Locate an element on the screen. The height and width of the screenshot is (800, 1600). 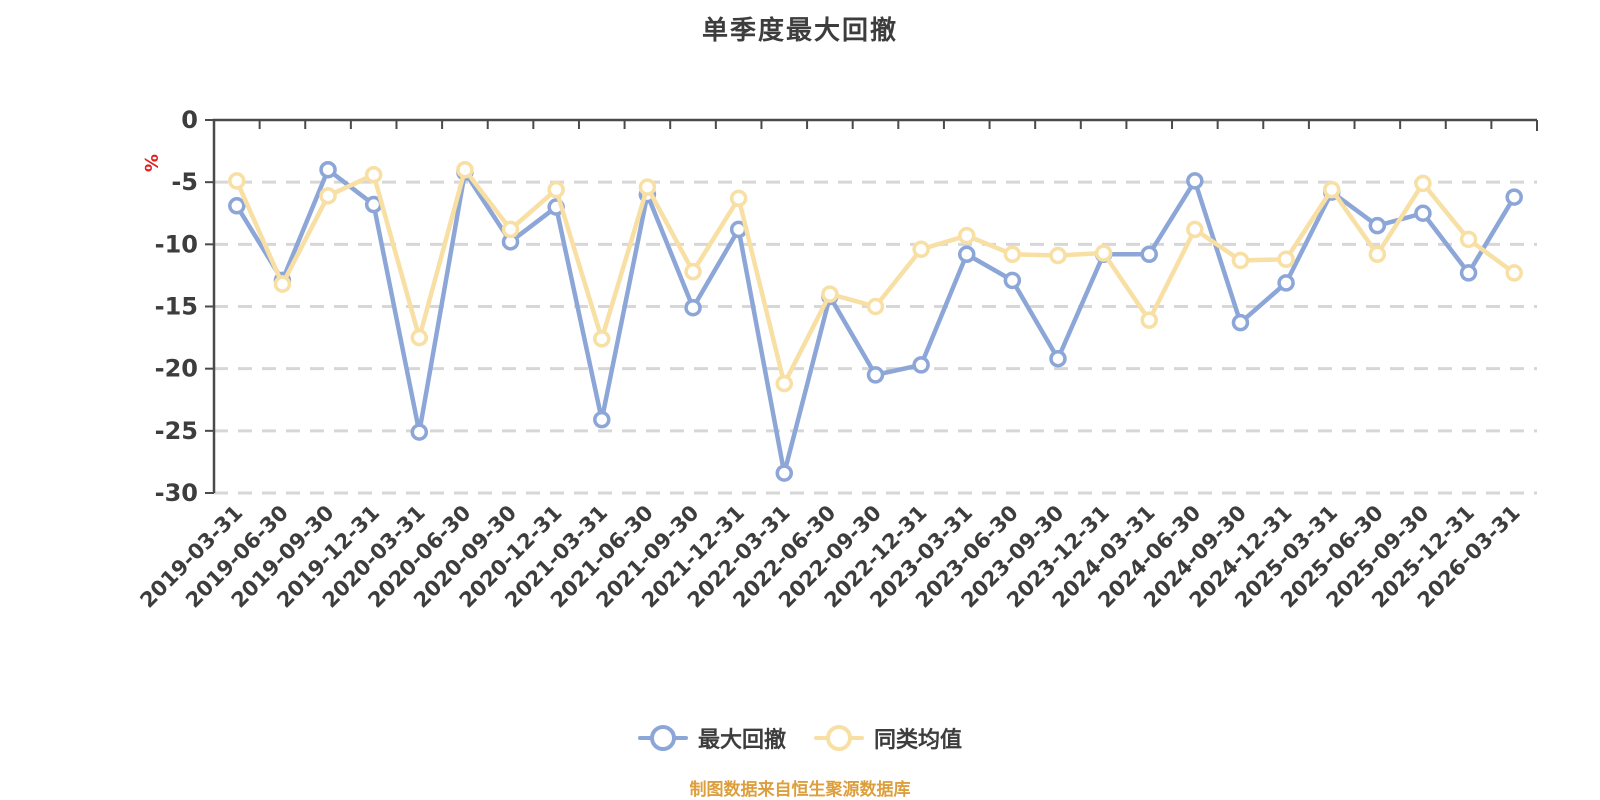
legend-item-category-average: 同类均值 is located at coordinates (888, 738).